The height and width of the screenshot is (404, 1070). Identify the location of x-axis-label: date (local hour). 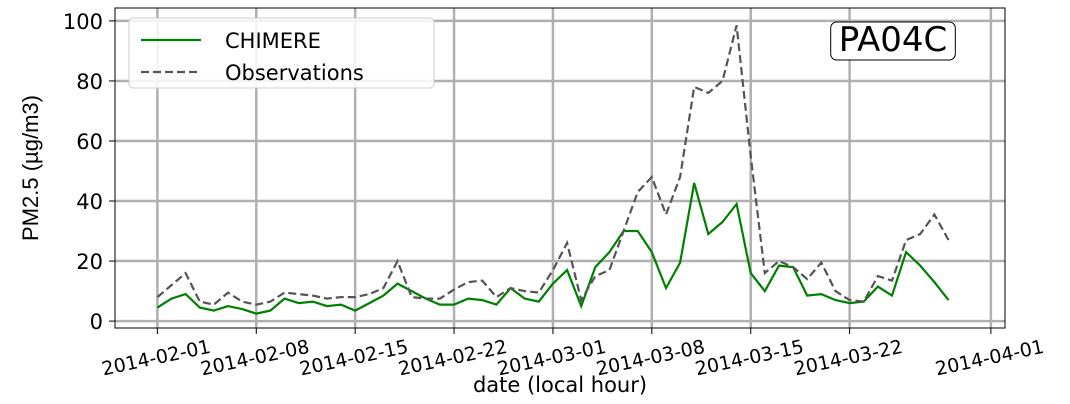
(560, 385).